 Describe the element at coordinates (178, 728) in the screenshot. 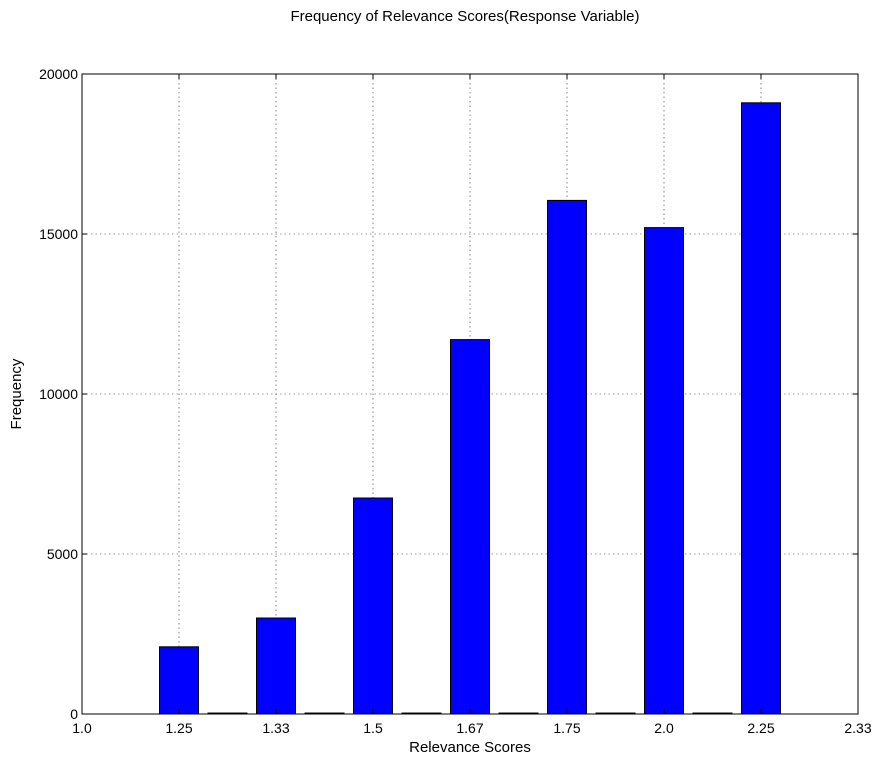

I see `x-tick-label: 1.25` at that location.